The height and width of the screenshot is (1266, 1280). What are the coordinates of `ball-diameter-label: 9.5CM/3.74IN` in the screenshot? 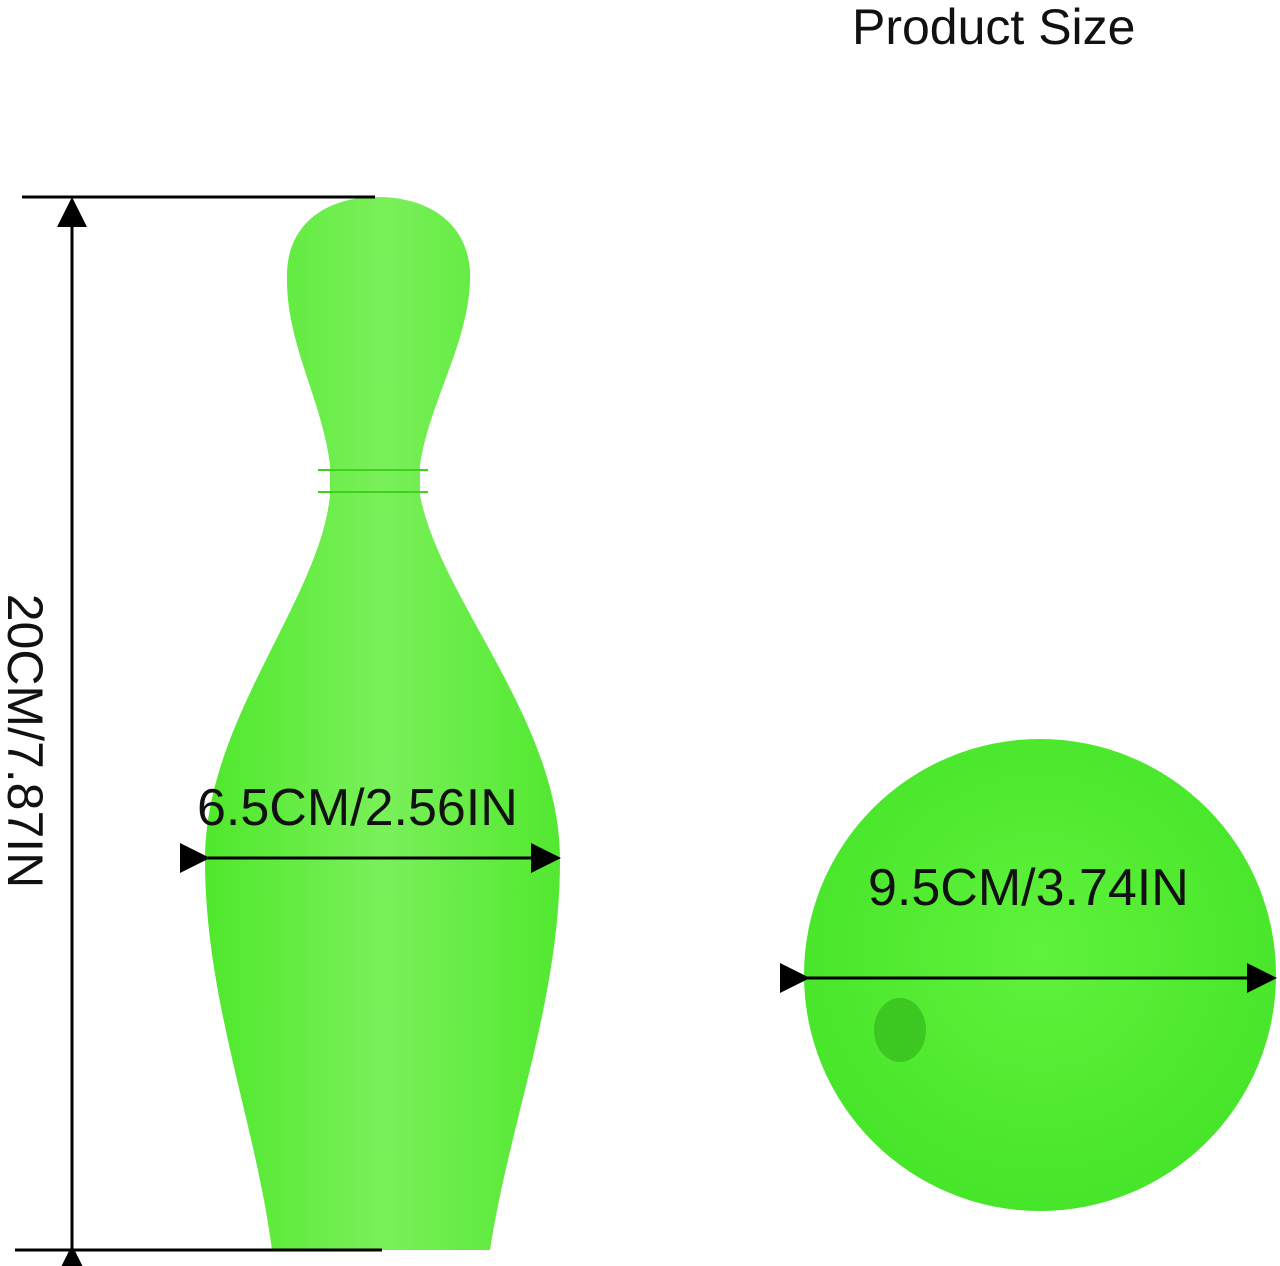 It's located at (1028, 888).